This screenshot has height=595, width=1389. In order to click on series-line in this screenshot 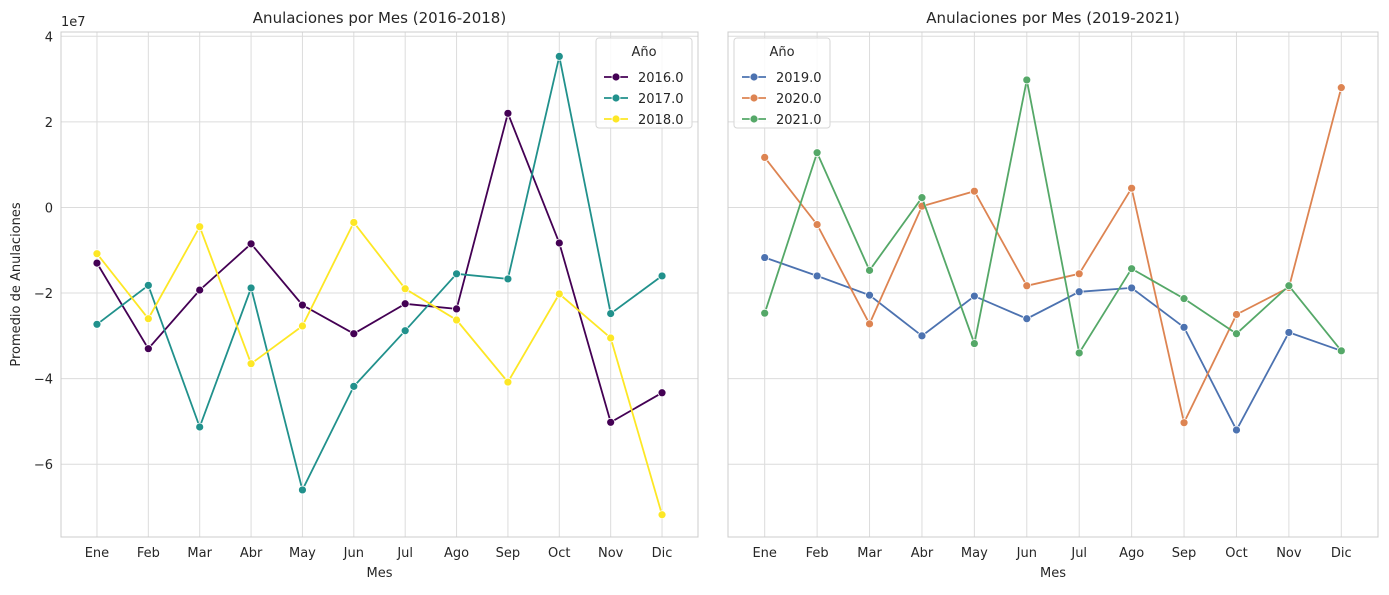, I will do `click(1053, 344)`.